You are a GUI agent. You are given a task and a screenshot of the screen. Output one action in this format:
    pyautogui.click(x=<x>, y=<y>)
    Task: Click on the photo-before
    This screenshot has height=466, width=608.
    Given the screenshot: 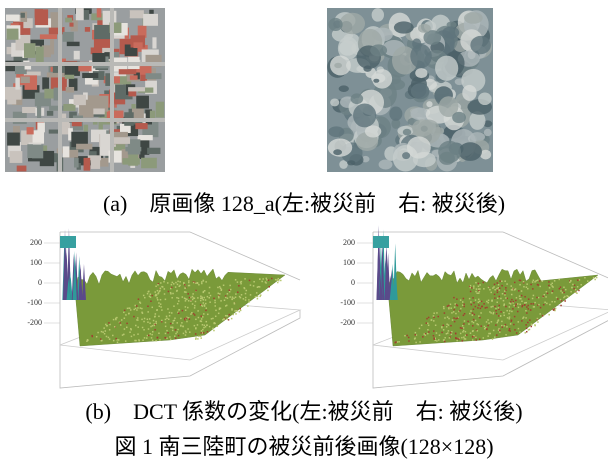 What is the action you would take?
    pyautogui.click(x=85, y=90)
    